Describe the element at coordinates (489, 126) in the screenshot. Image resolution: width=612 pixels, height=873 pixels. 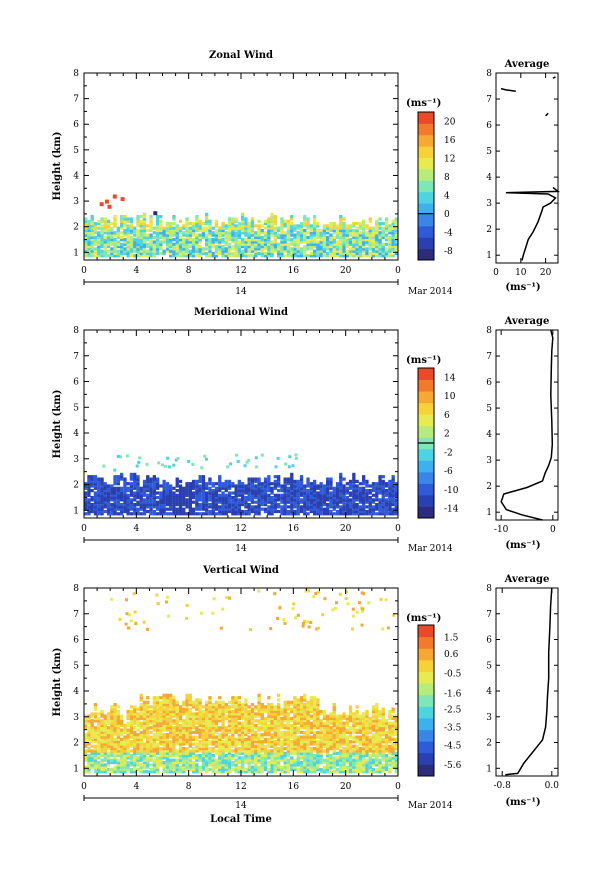
I see `profile-y-tick-label: 6` at that location.